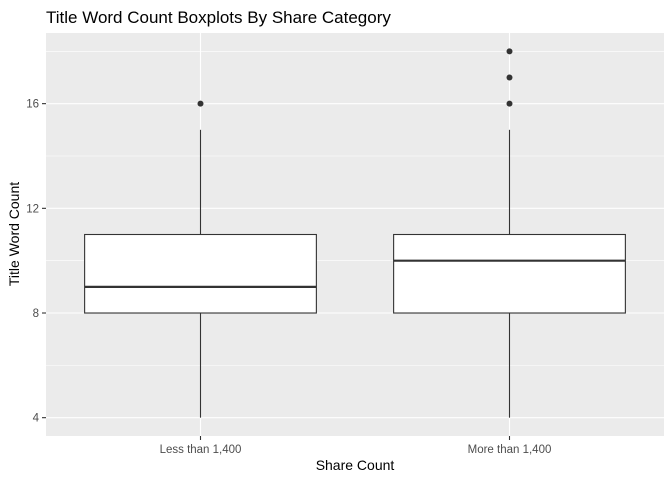  Describe the element at coordinates (356, 446) in the screenshot. I see `x-axis-ticks: Less than 1,400 More than 1,400` at that location.